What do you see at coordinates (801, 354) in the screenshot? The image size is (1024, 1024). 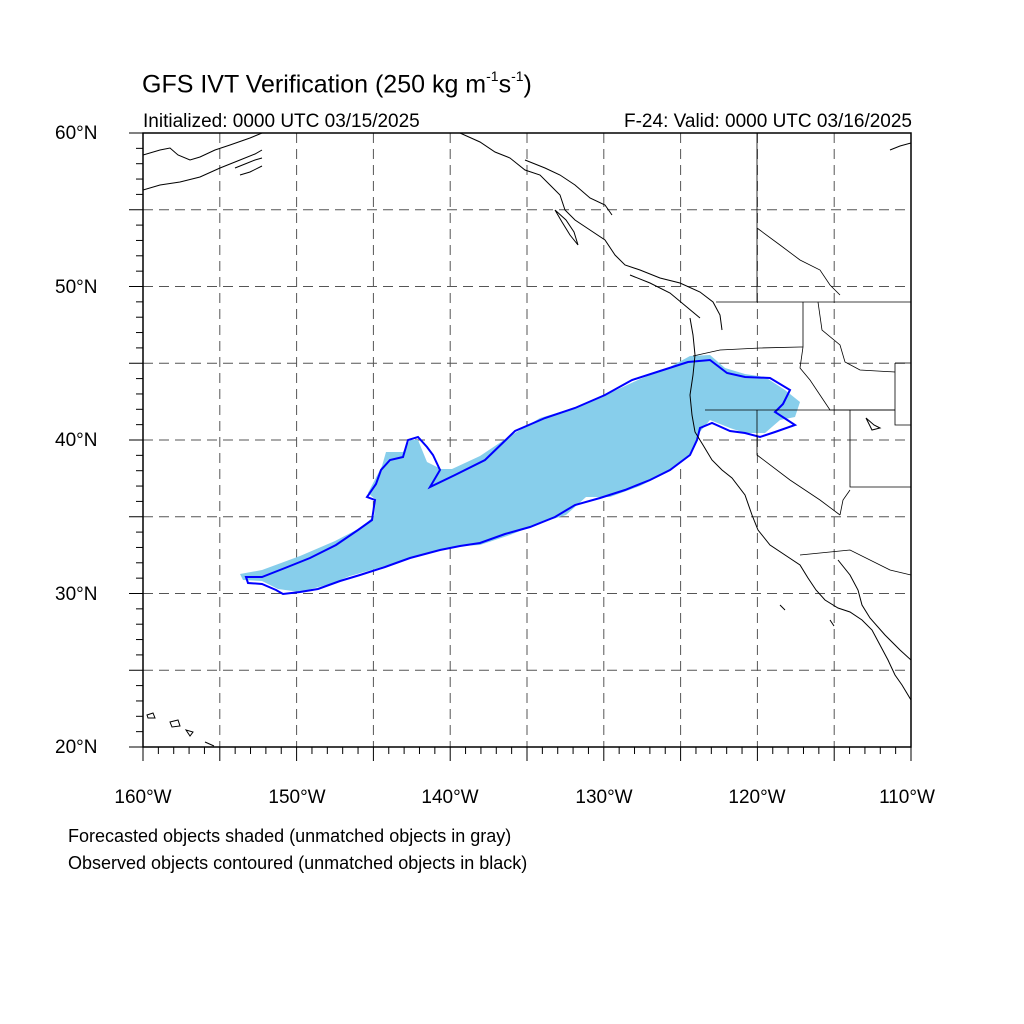 I see `political-boundaries` at bounding box center [801, 354].